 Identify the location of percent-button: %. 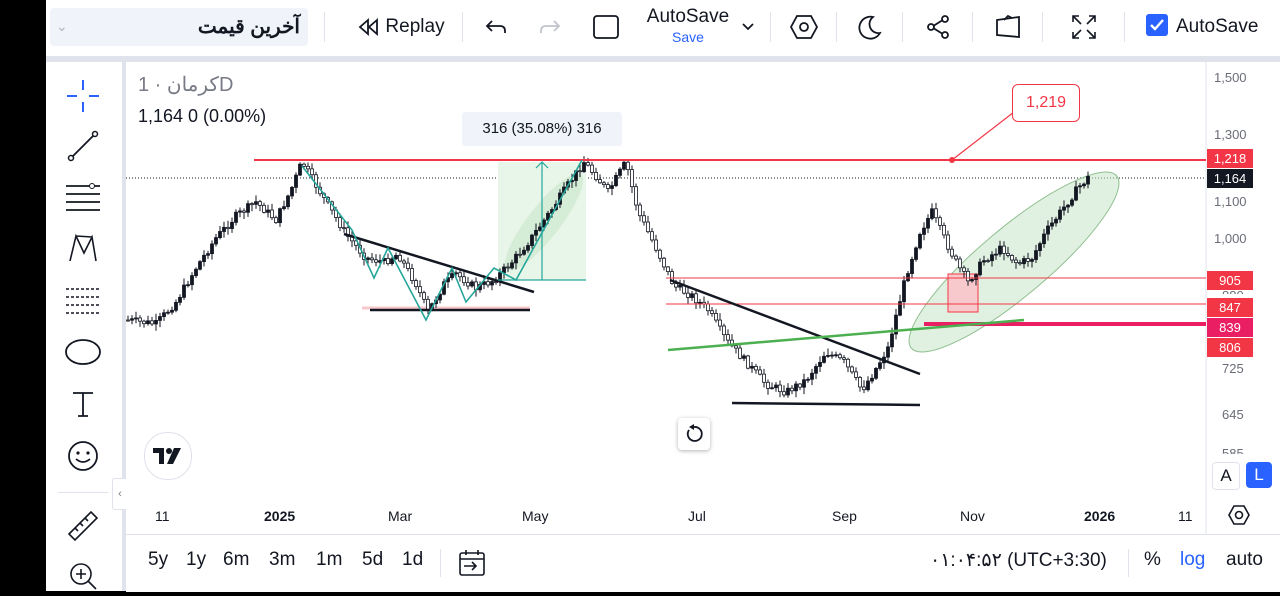
(1152, 559).